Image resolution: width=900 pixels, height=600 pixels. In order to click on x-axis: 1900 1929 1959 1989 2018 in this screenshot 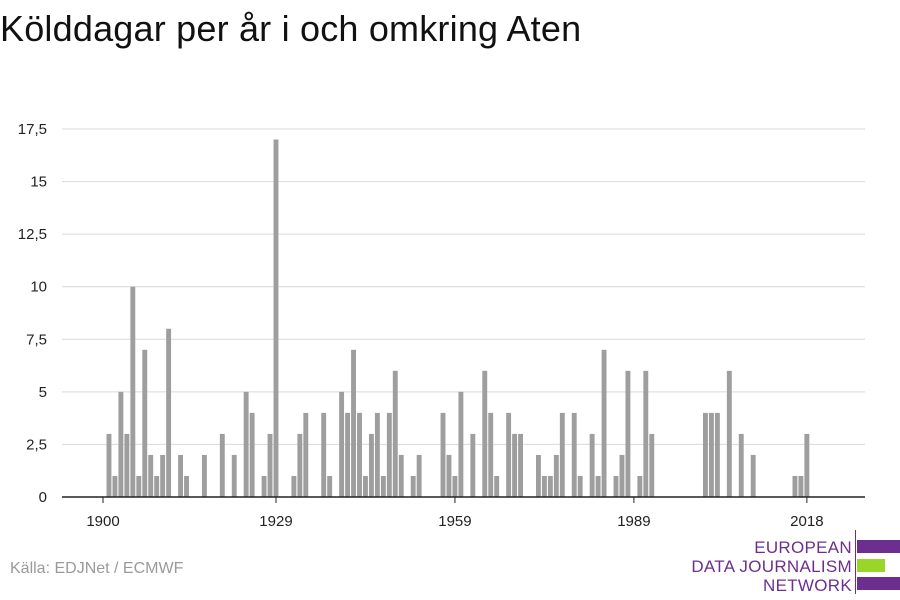, I will do `click(463, 513)`.